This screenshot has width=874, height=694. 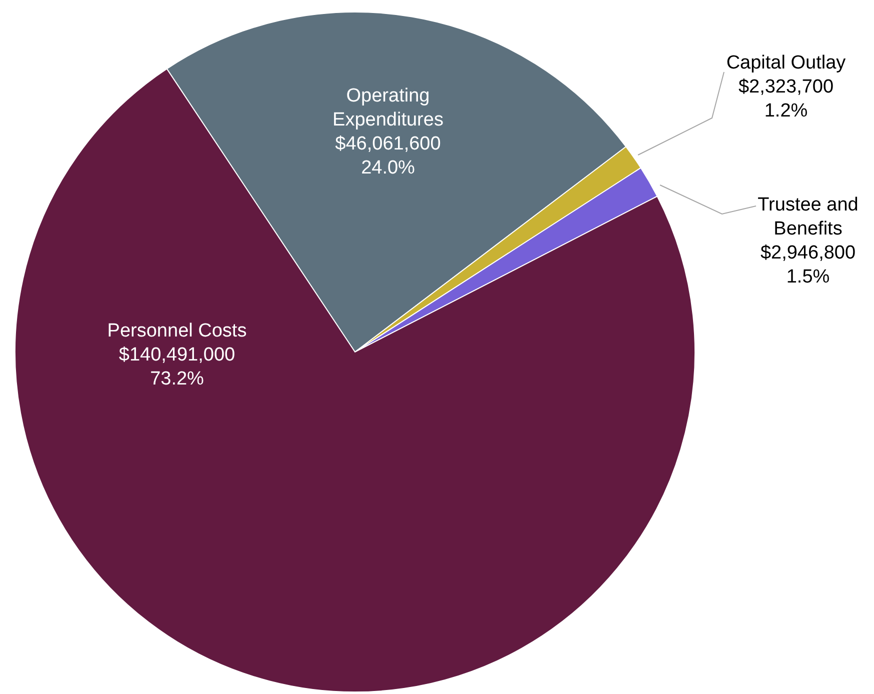 What do you see at coordinates (177, 331) in the screenshot?
I see `slice-label: Personnel Costs` at bounding box center [177, 331].